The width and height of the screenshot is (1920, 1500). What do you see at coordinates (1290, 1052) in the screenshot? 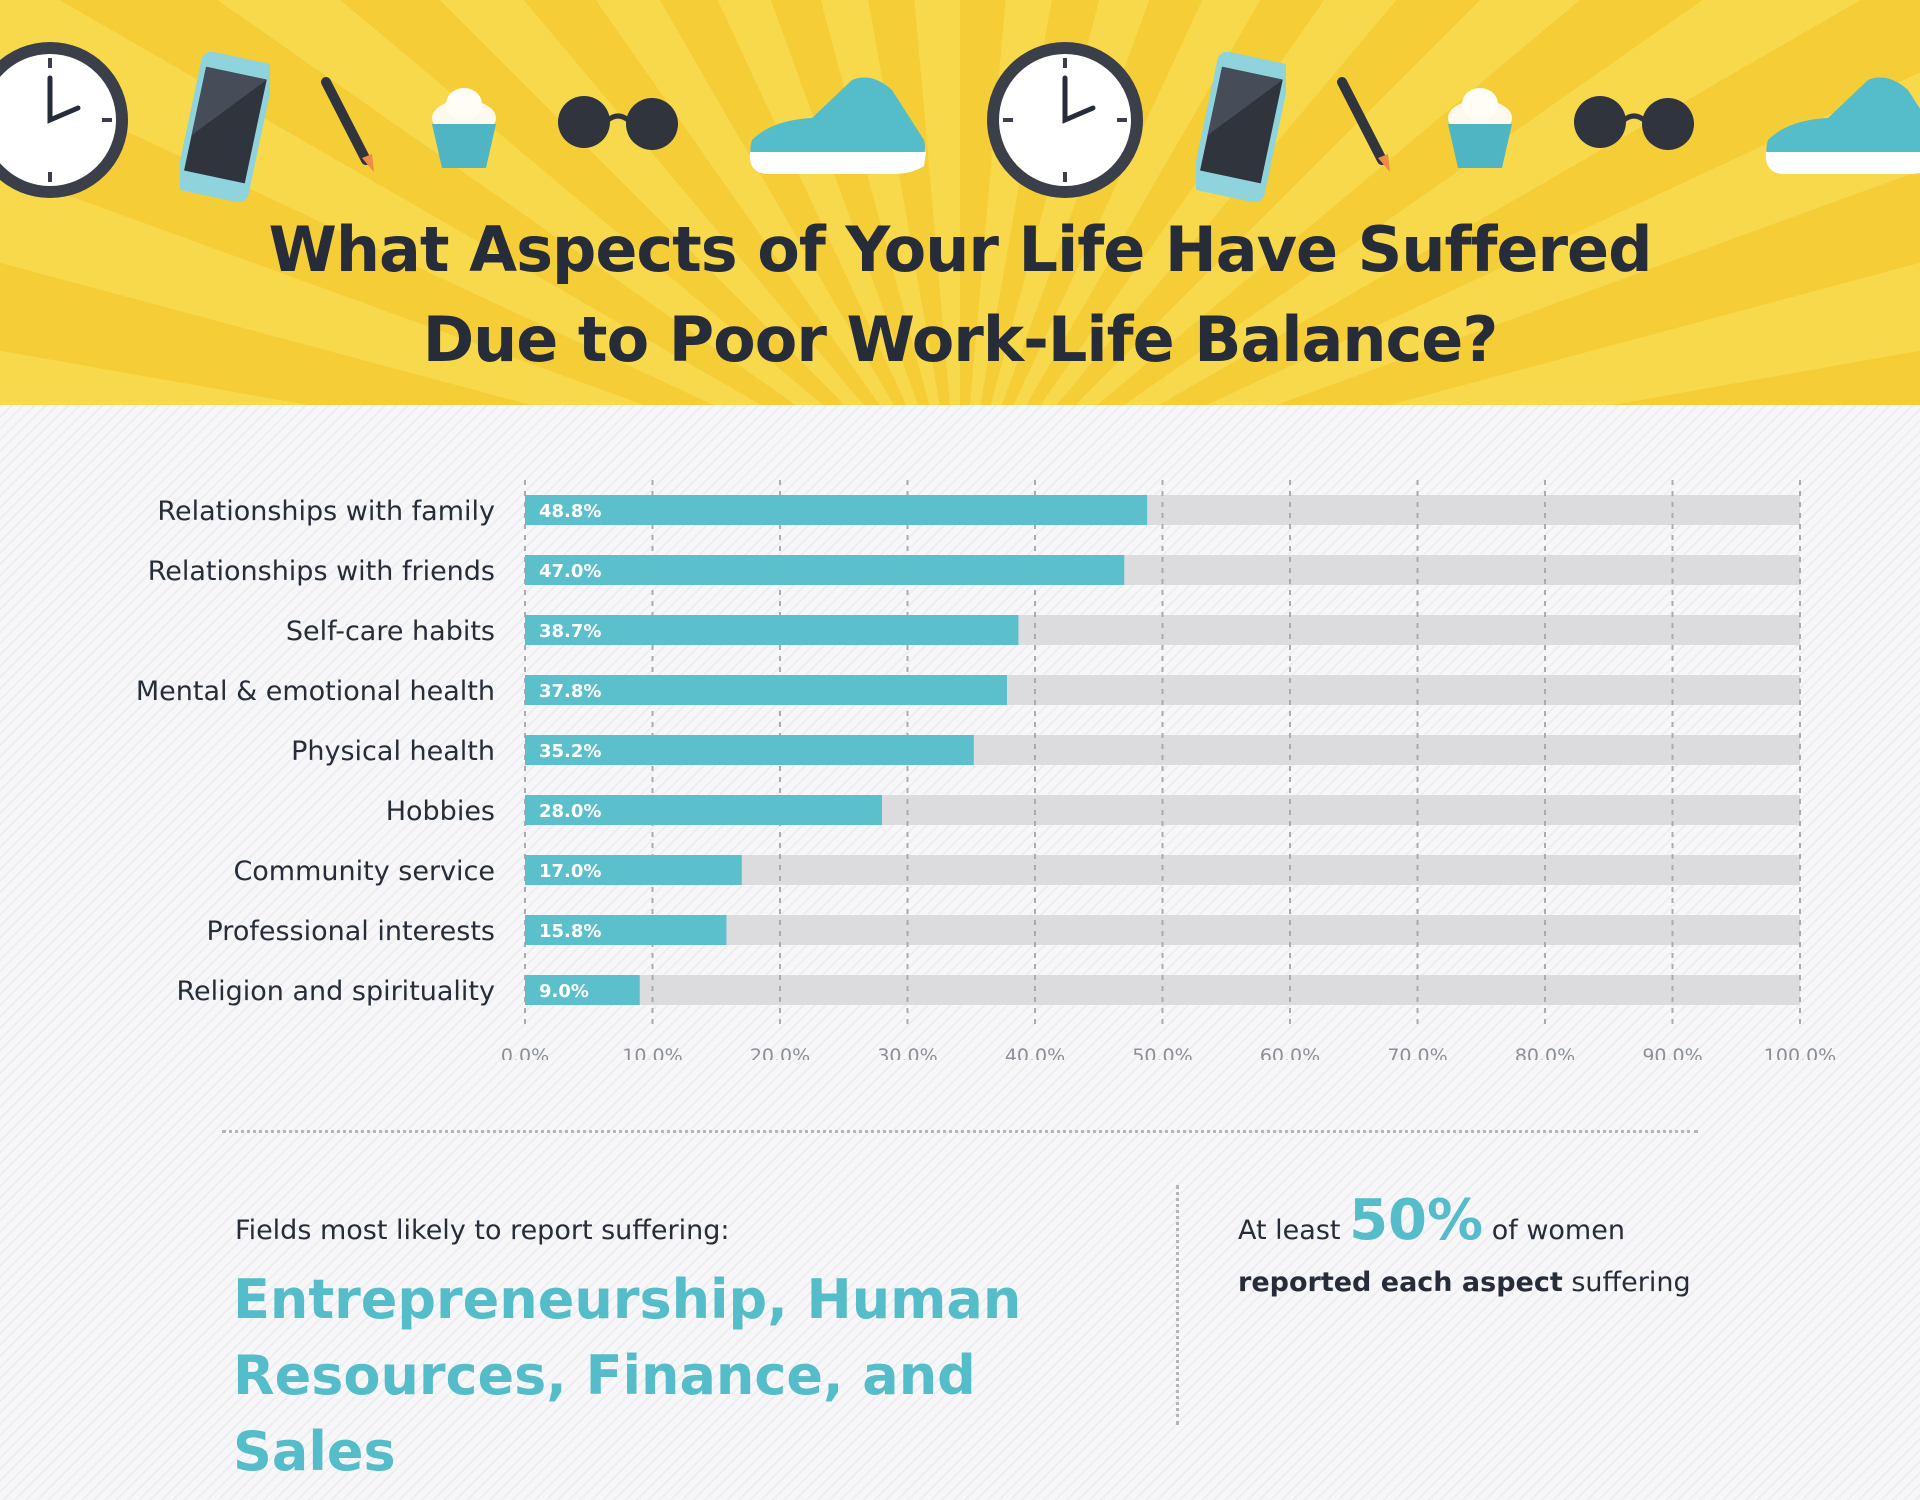
I see `x-tick-label: 60.0%` at bounding box center [1290, 1052].